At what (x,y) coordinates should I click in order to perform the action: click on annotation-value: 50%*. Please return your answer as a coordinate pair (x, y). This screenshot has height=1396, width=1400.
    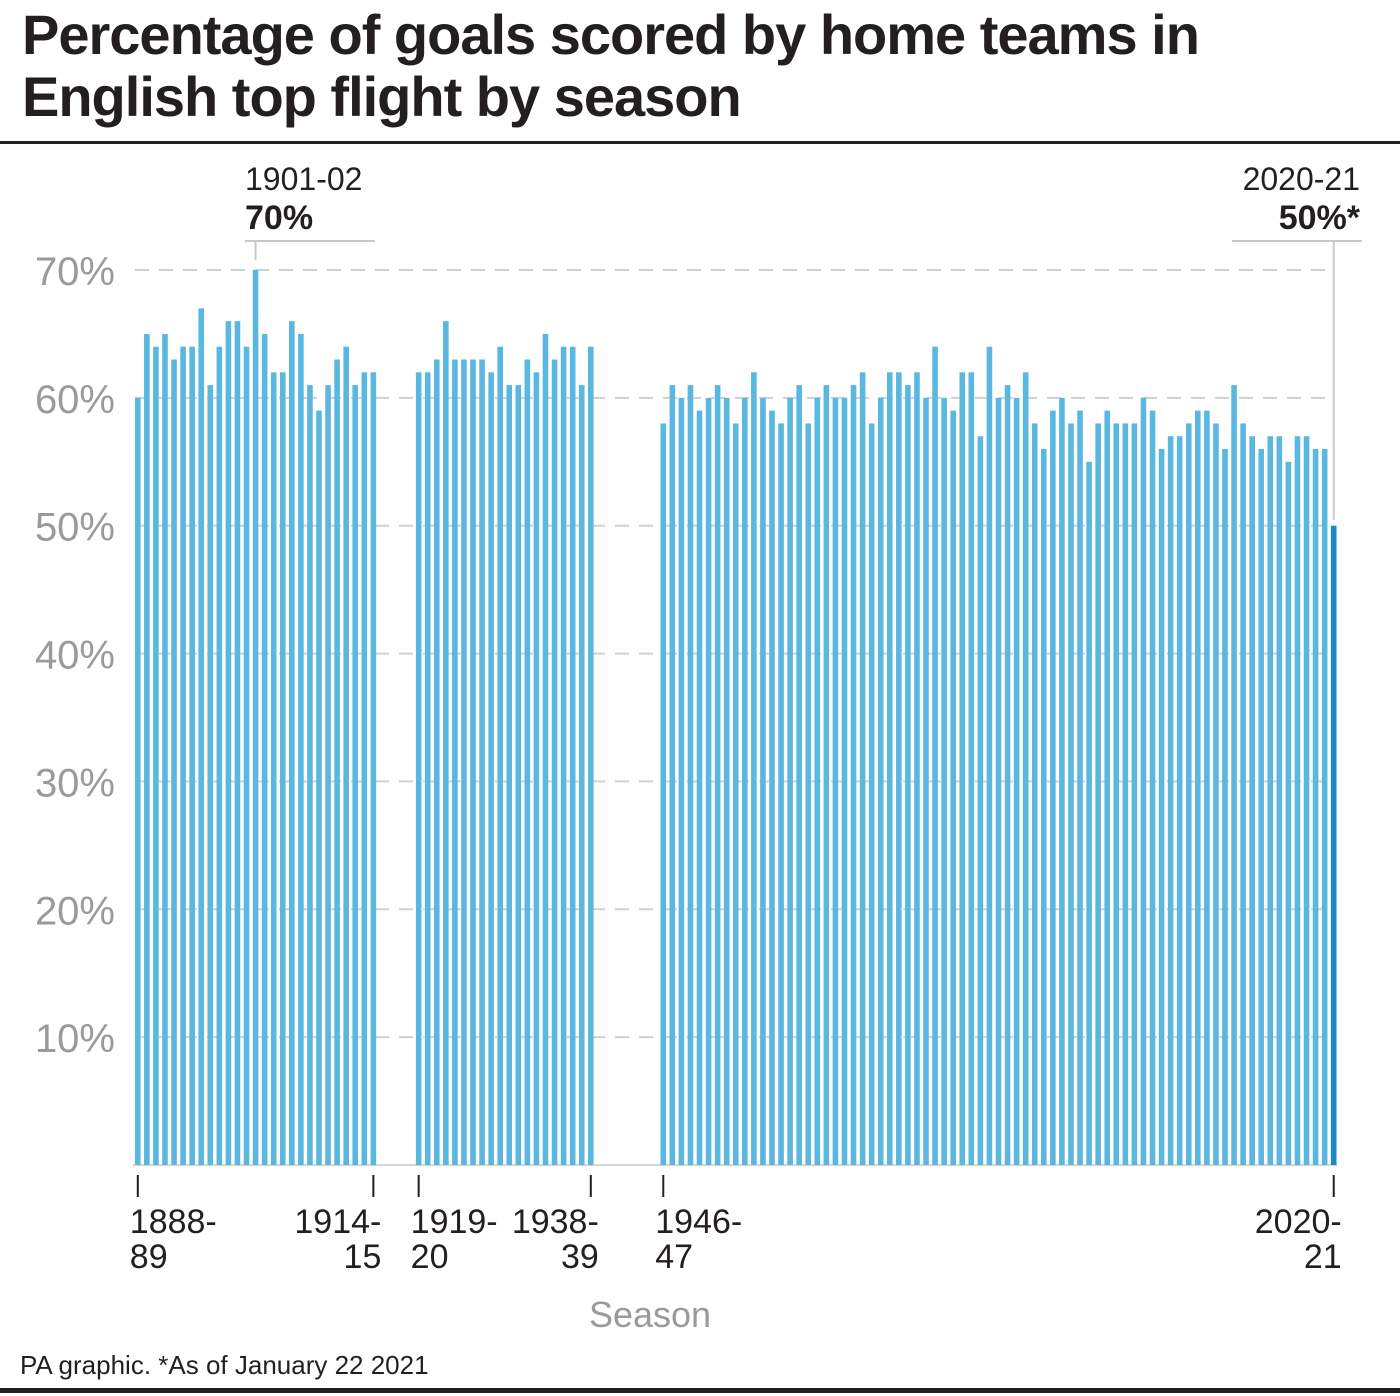
    Looking at the image, I should click on (1320, 218).